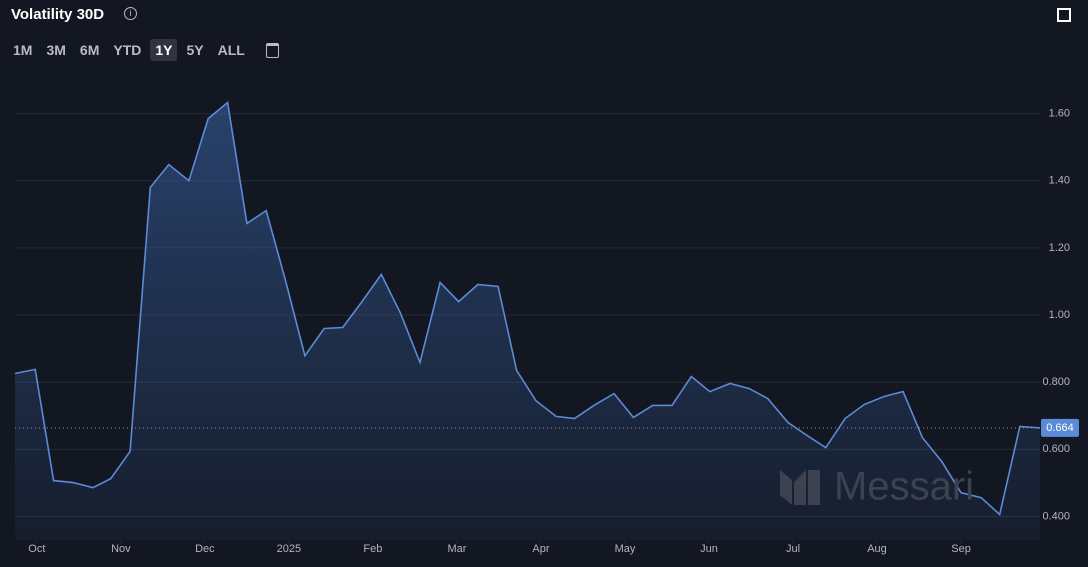 The height and width of the screenshot is (567, 1088). What do you see at coordinates (1059, 315) in the screenshot?
I see `y-tick-label: 1.00` at bounding box center [1059, 315].